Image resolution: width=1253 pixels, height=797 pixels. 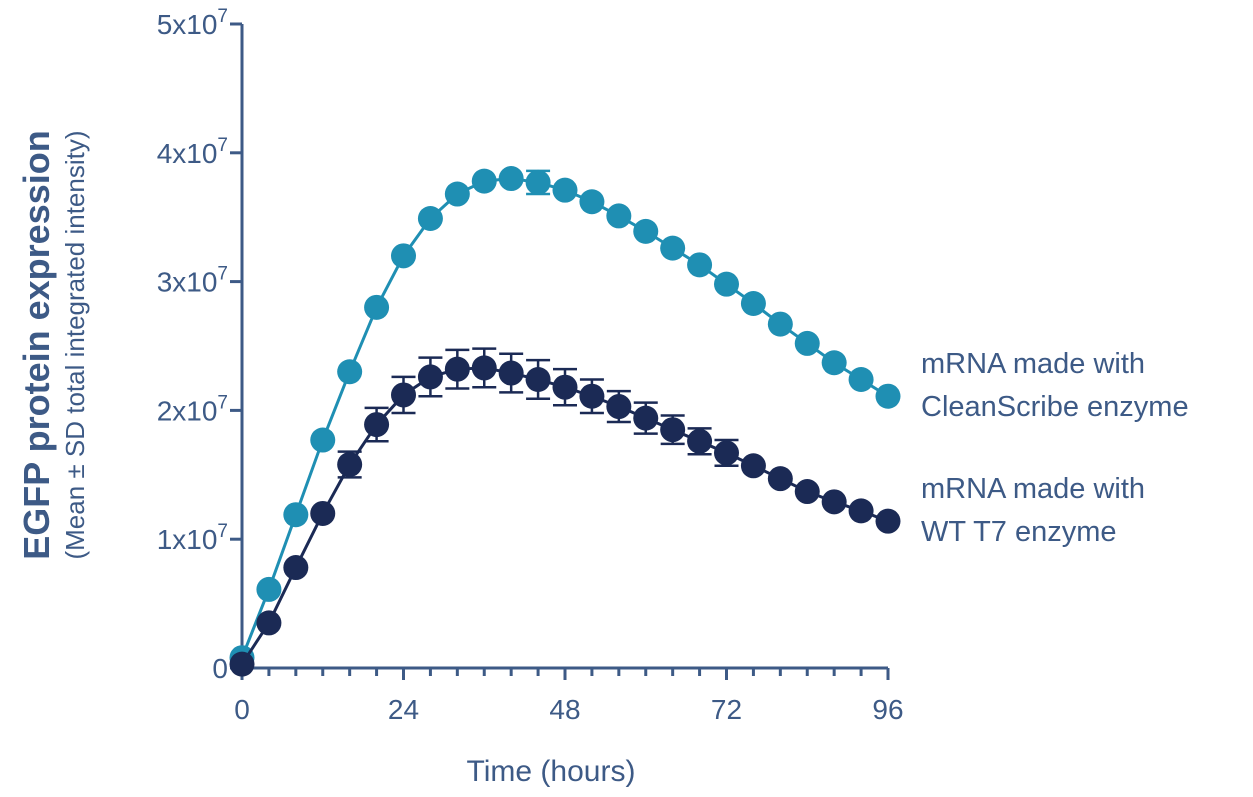 What do you see at coordinates (187, 410) in the screenshot?
I see `y-tick-label-mantissa: 2x10` at bounding box center [187, 410].